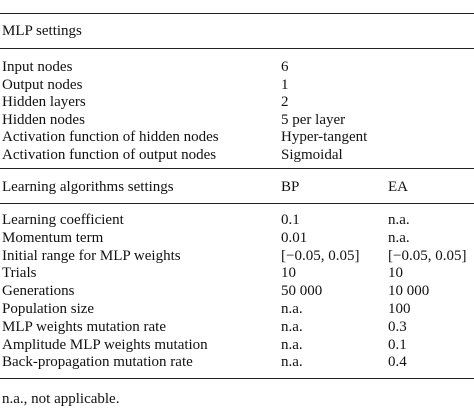 Image resolution: width=474 pixels, height=409 pixels. What do you see at coordinates (38, 291) in the screenshot?
I see `cell-label: Generations` at bounding box center [38, 291].